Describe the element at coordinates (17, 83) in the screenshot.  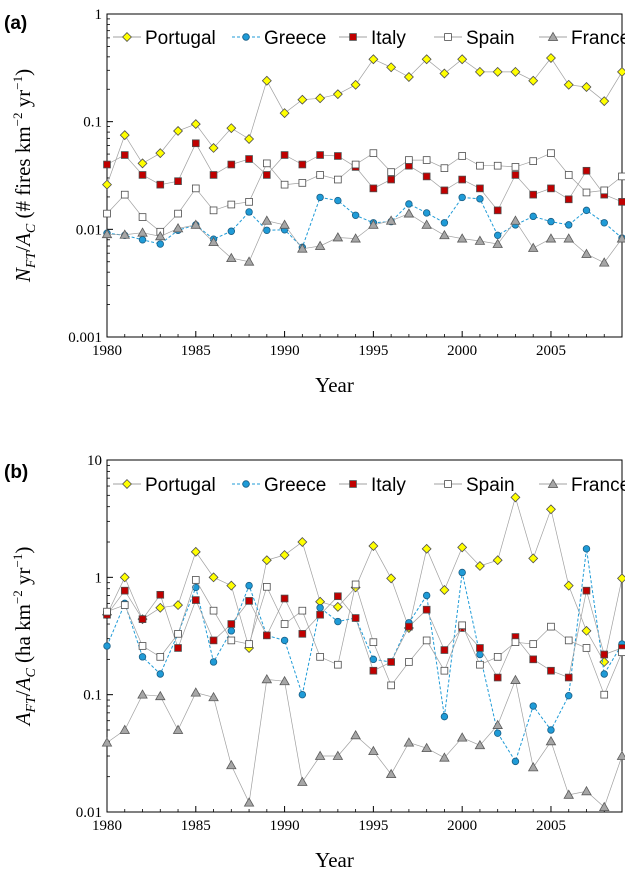
I see `y-axis-title-exp2: −1` at that location.